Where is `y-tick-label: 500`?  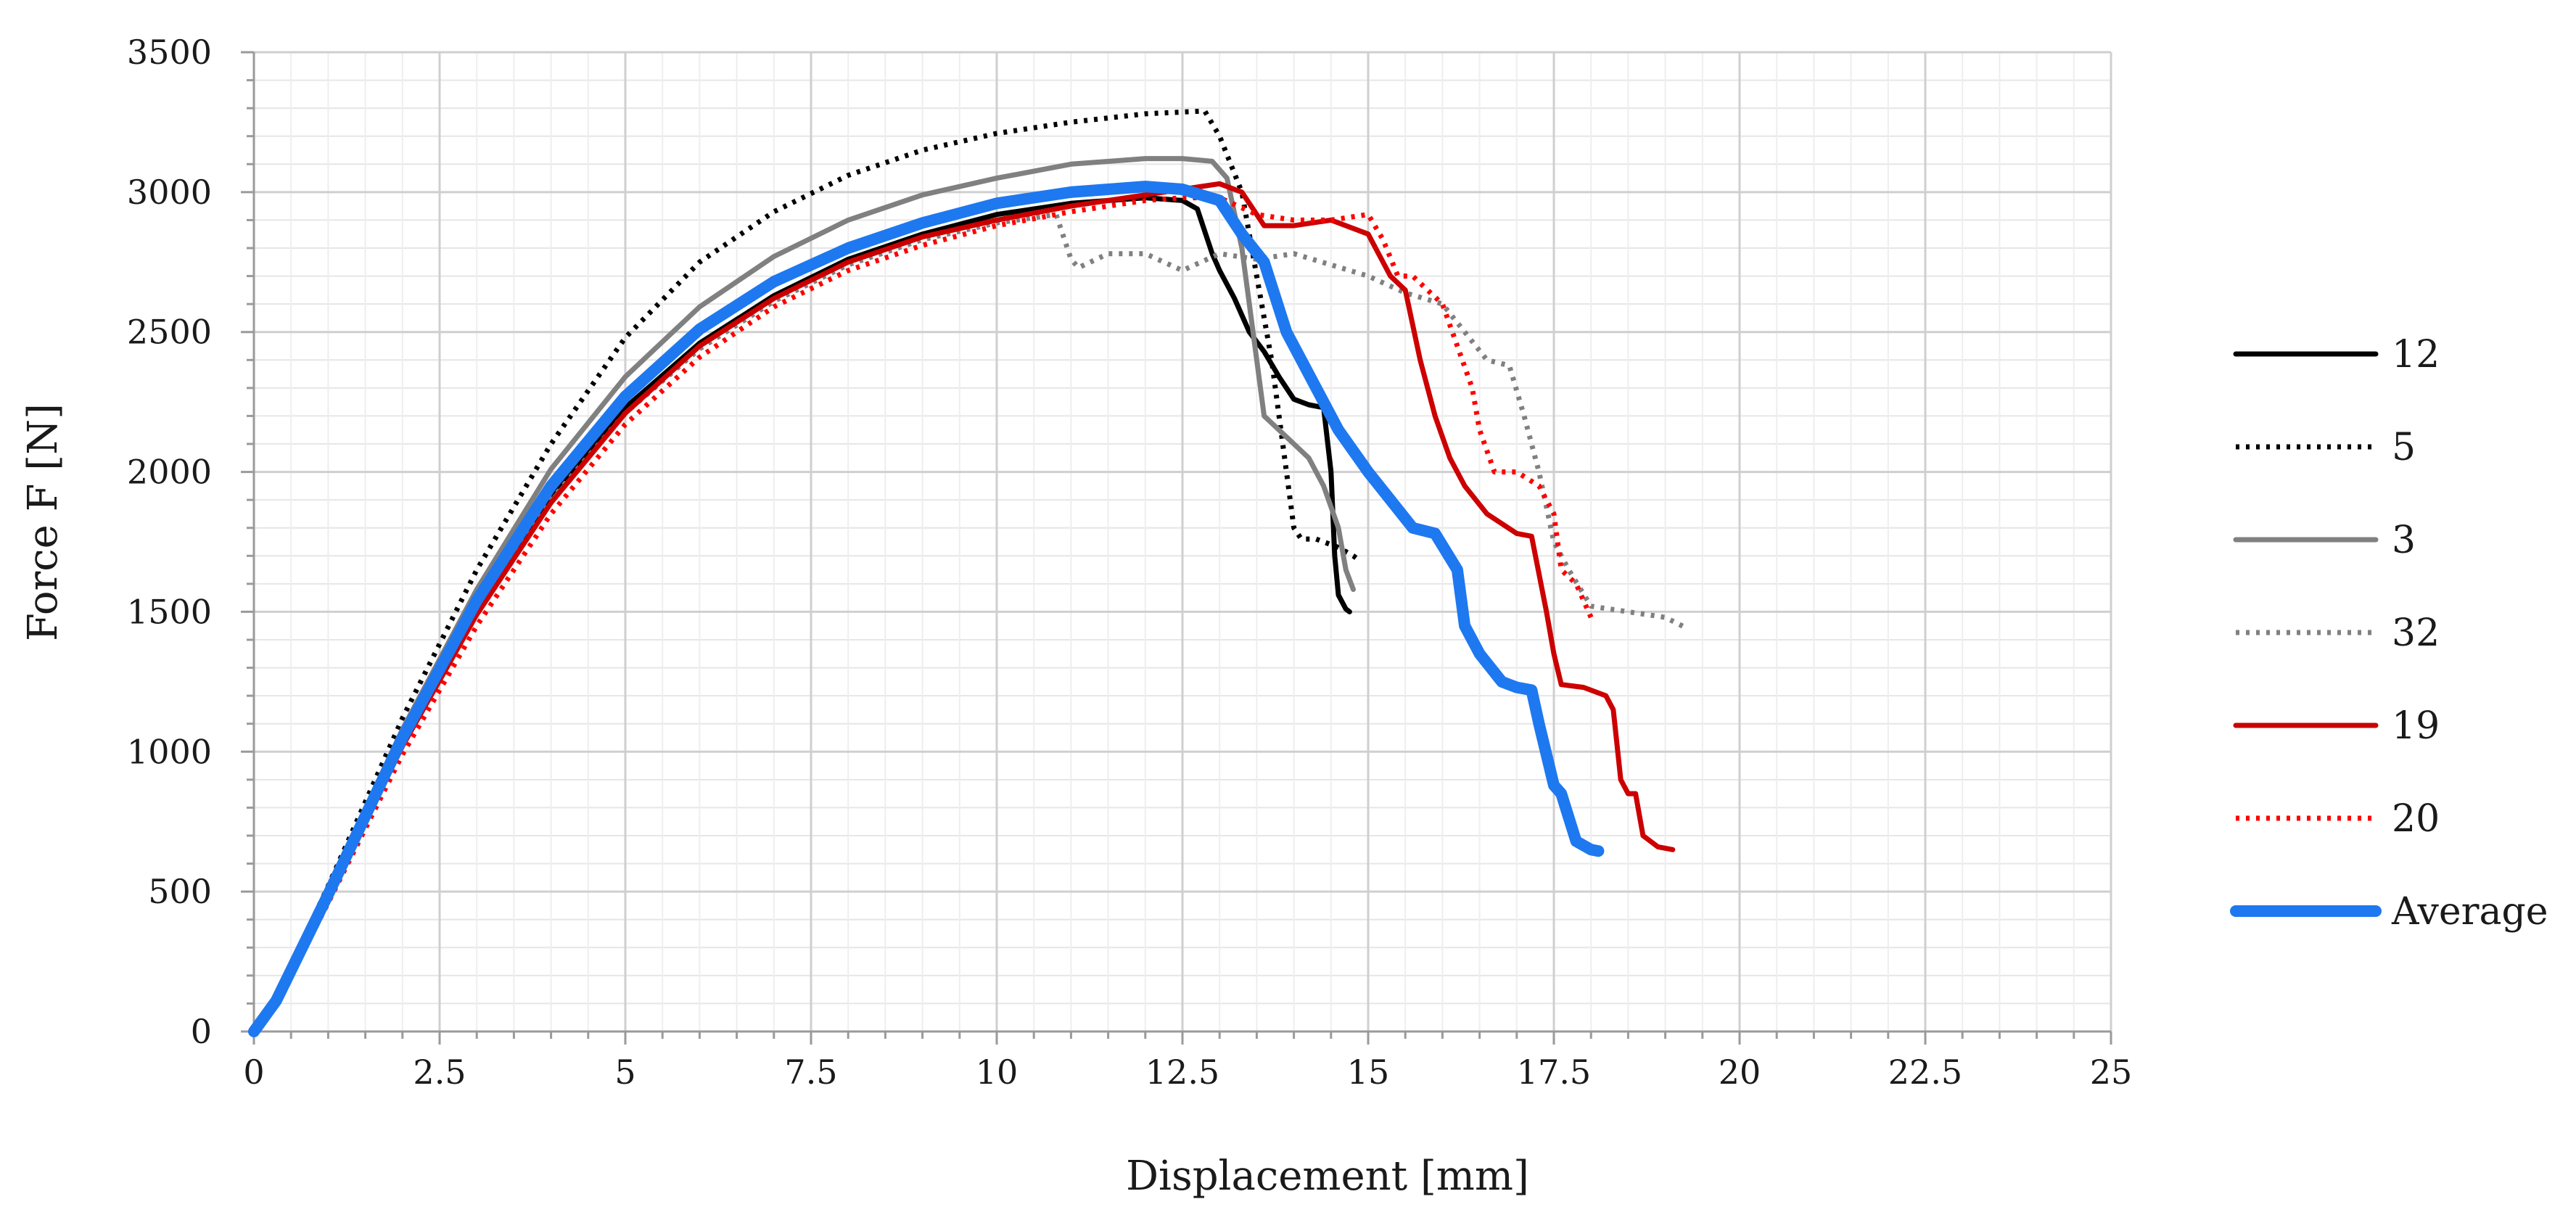
y-tick-label: 500 is located at coordinates (180, 891).